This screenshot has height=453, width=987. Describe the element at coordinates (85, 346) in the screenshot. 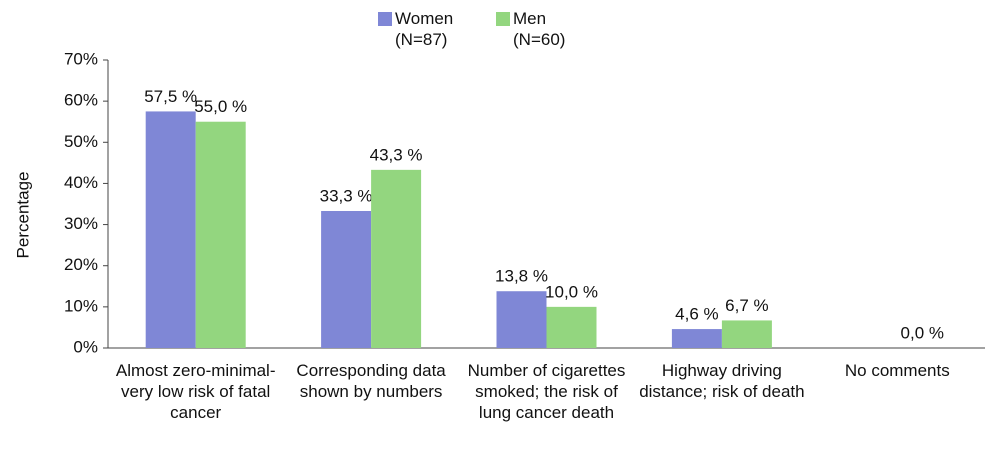

I see `y-tick-label: 0%` at that location.